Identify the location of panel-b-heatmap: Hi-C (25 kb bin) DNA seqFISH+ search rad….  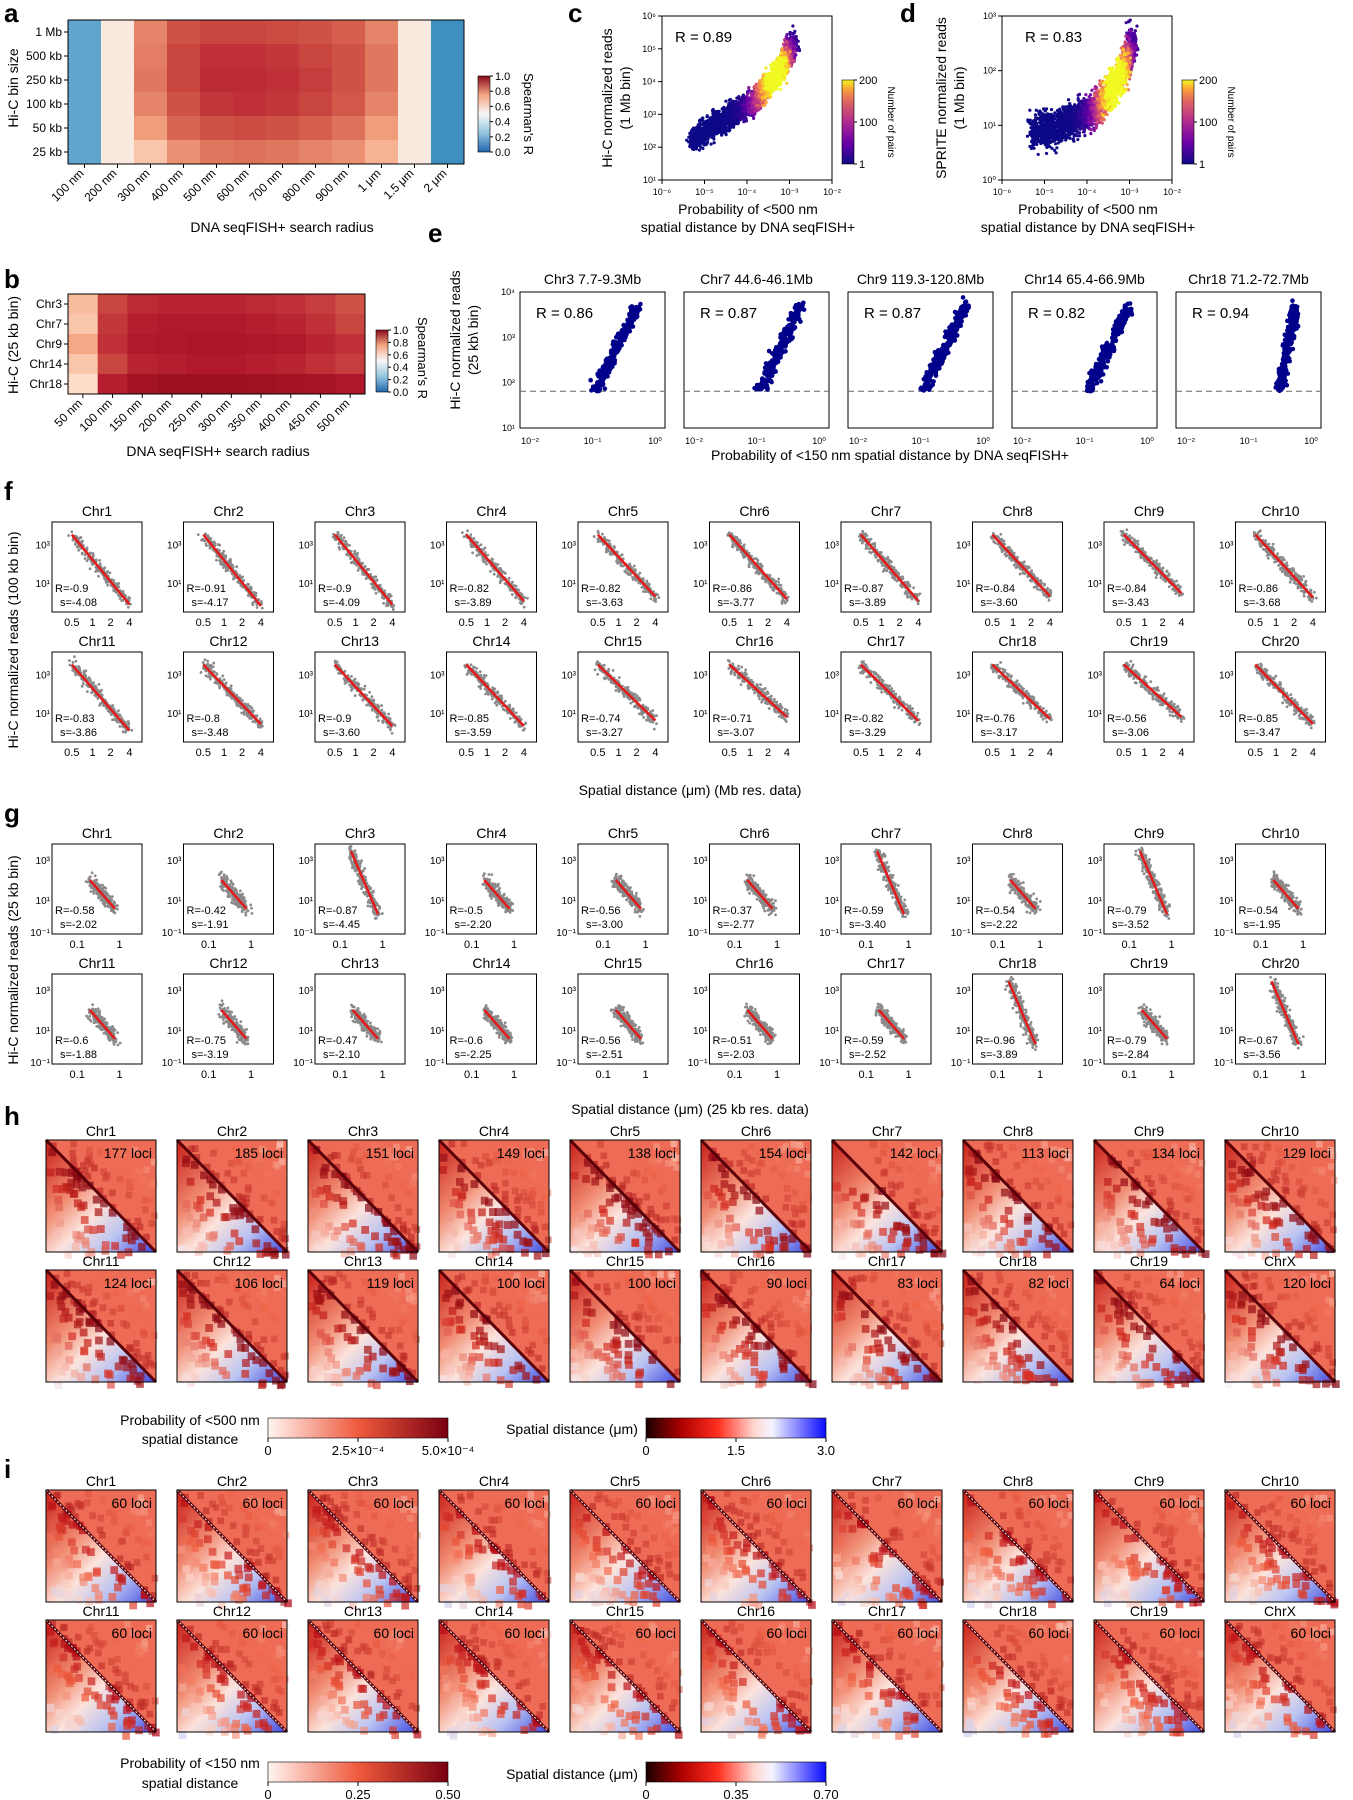
(217, 376).